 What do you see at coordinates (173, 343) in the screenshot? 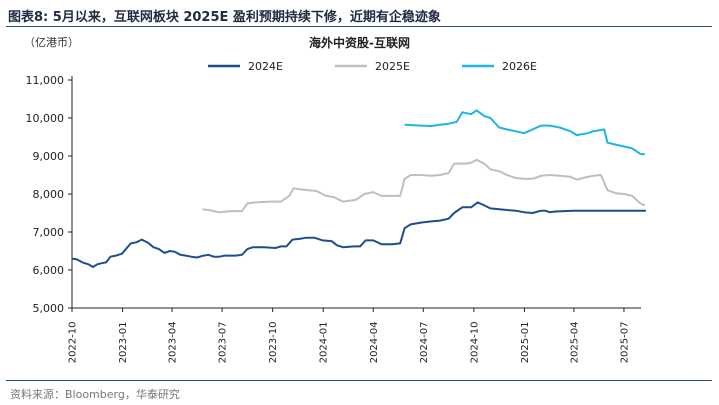
I see `x-tick-label: 2023-04` at bounding box center [173, 343].